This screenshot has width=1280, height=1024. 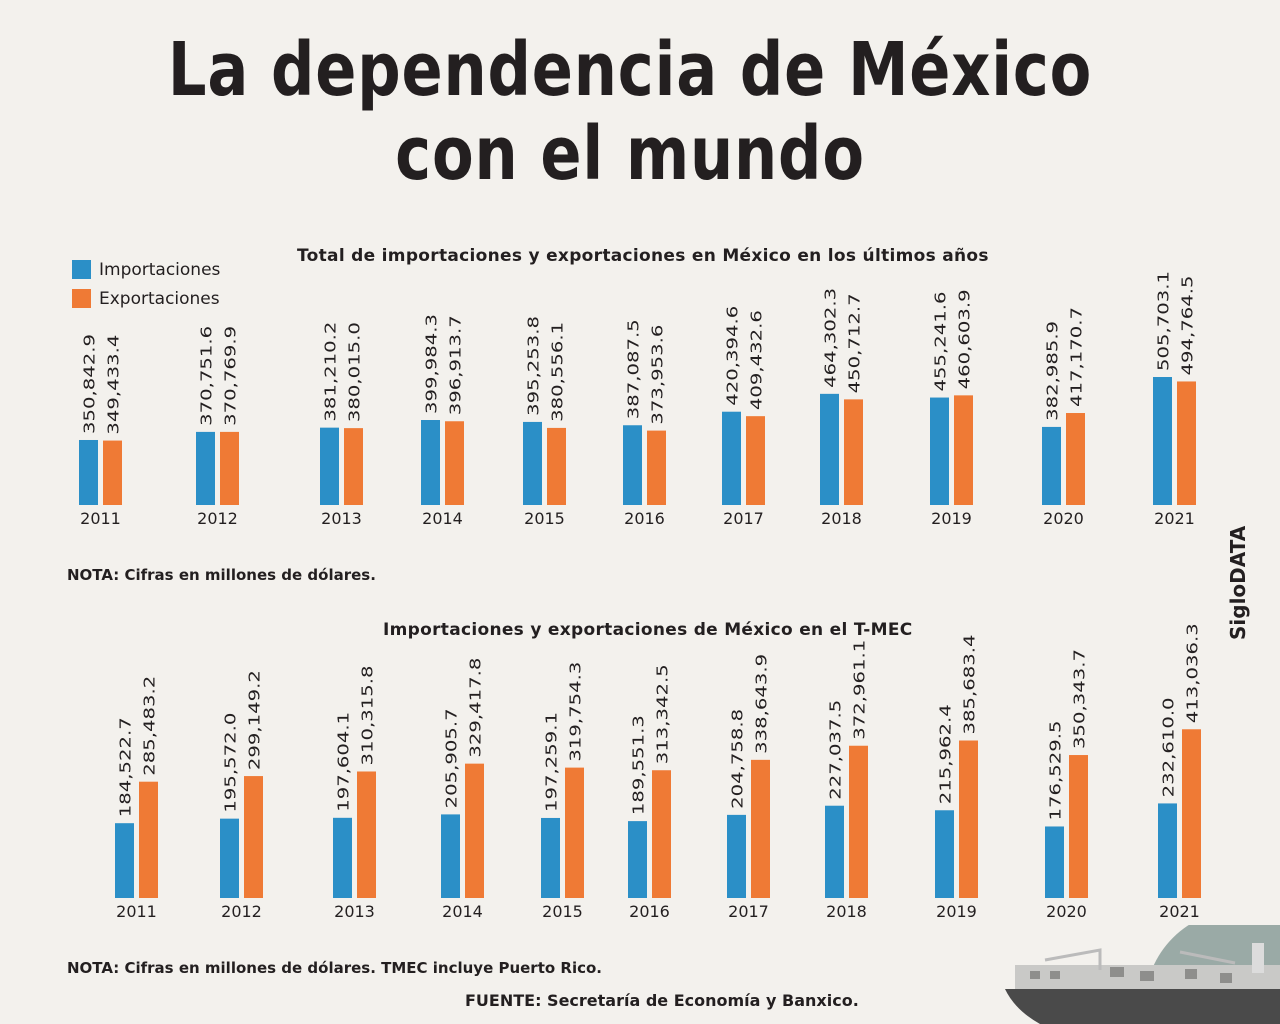 I want to click on data-label-exportaciones-2014: 329,417.8, so click(x=476, y=708).